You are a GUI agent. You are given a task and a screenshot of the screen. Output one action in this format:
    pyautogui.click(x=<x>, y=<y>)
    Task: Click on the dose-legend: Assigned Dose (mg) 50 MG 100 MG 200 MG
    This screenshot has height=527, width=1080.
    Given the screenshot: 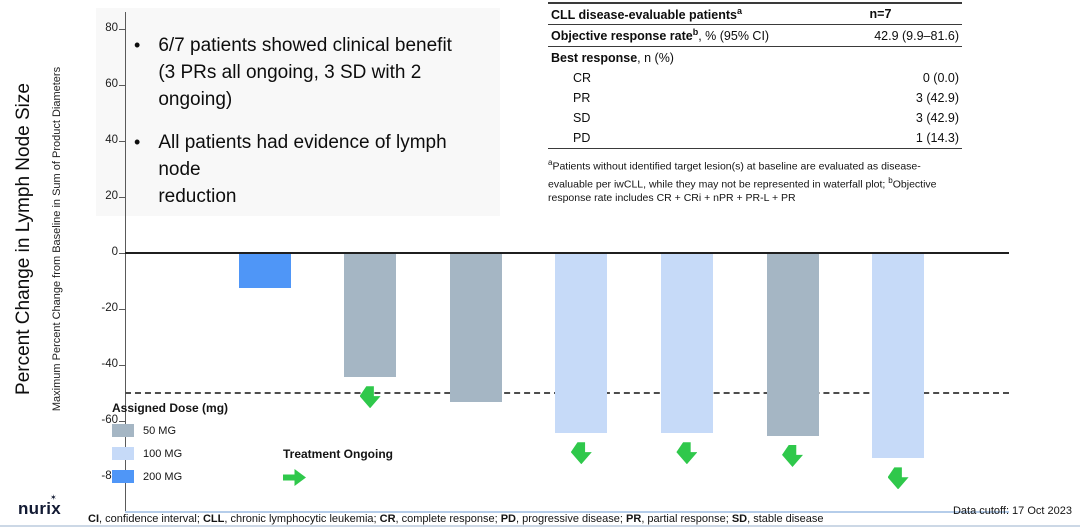 What is the action you would take?
    pyautogui.click(x=170, y=447)
    